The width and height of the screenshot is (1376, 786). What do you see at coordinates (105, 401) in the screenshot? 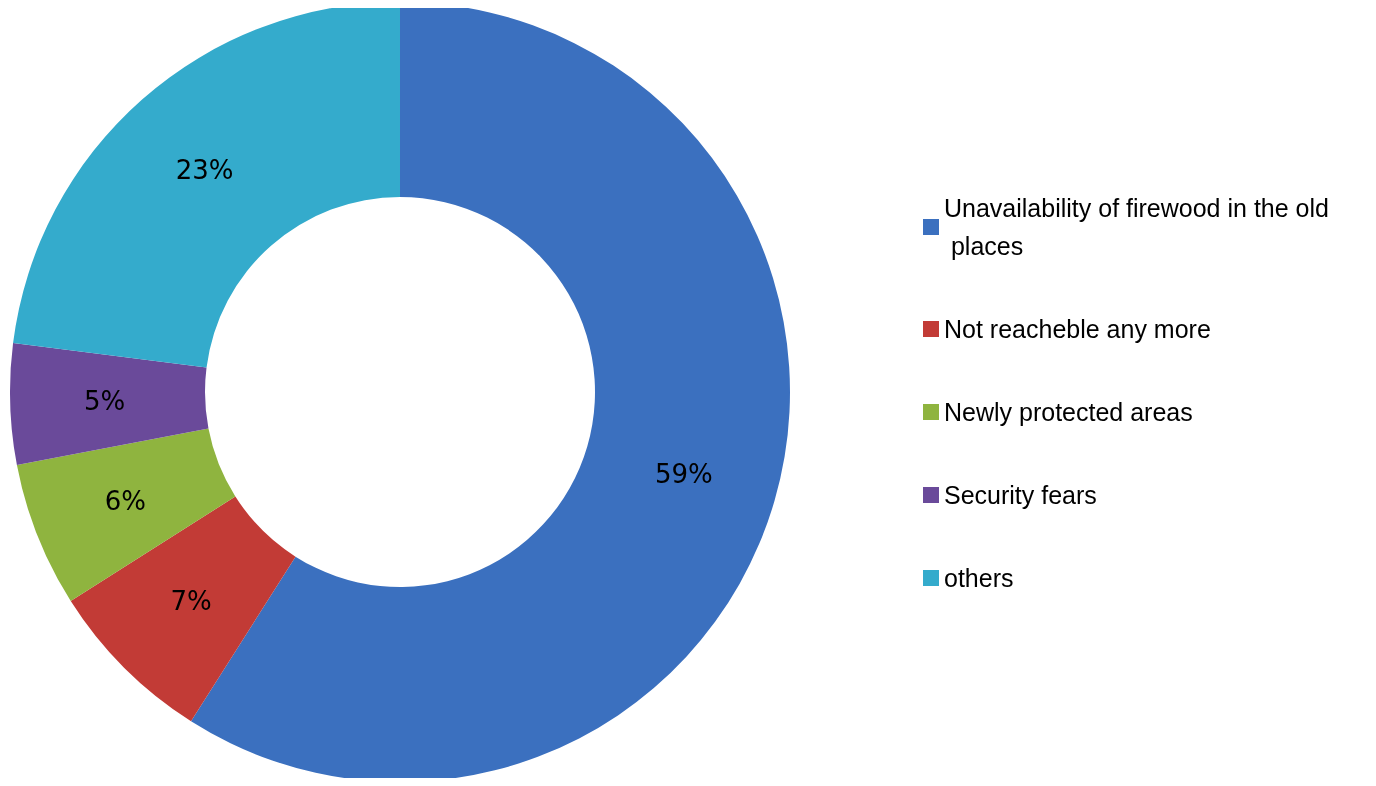
I see `data-label: 5%` at bounding box center [105, 401].